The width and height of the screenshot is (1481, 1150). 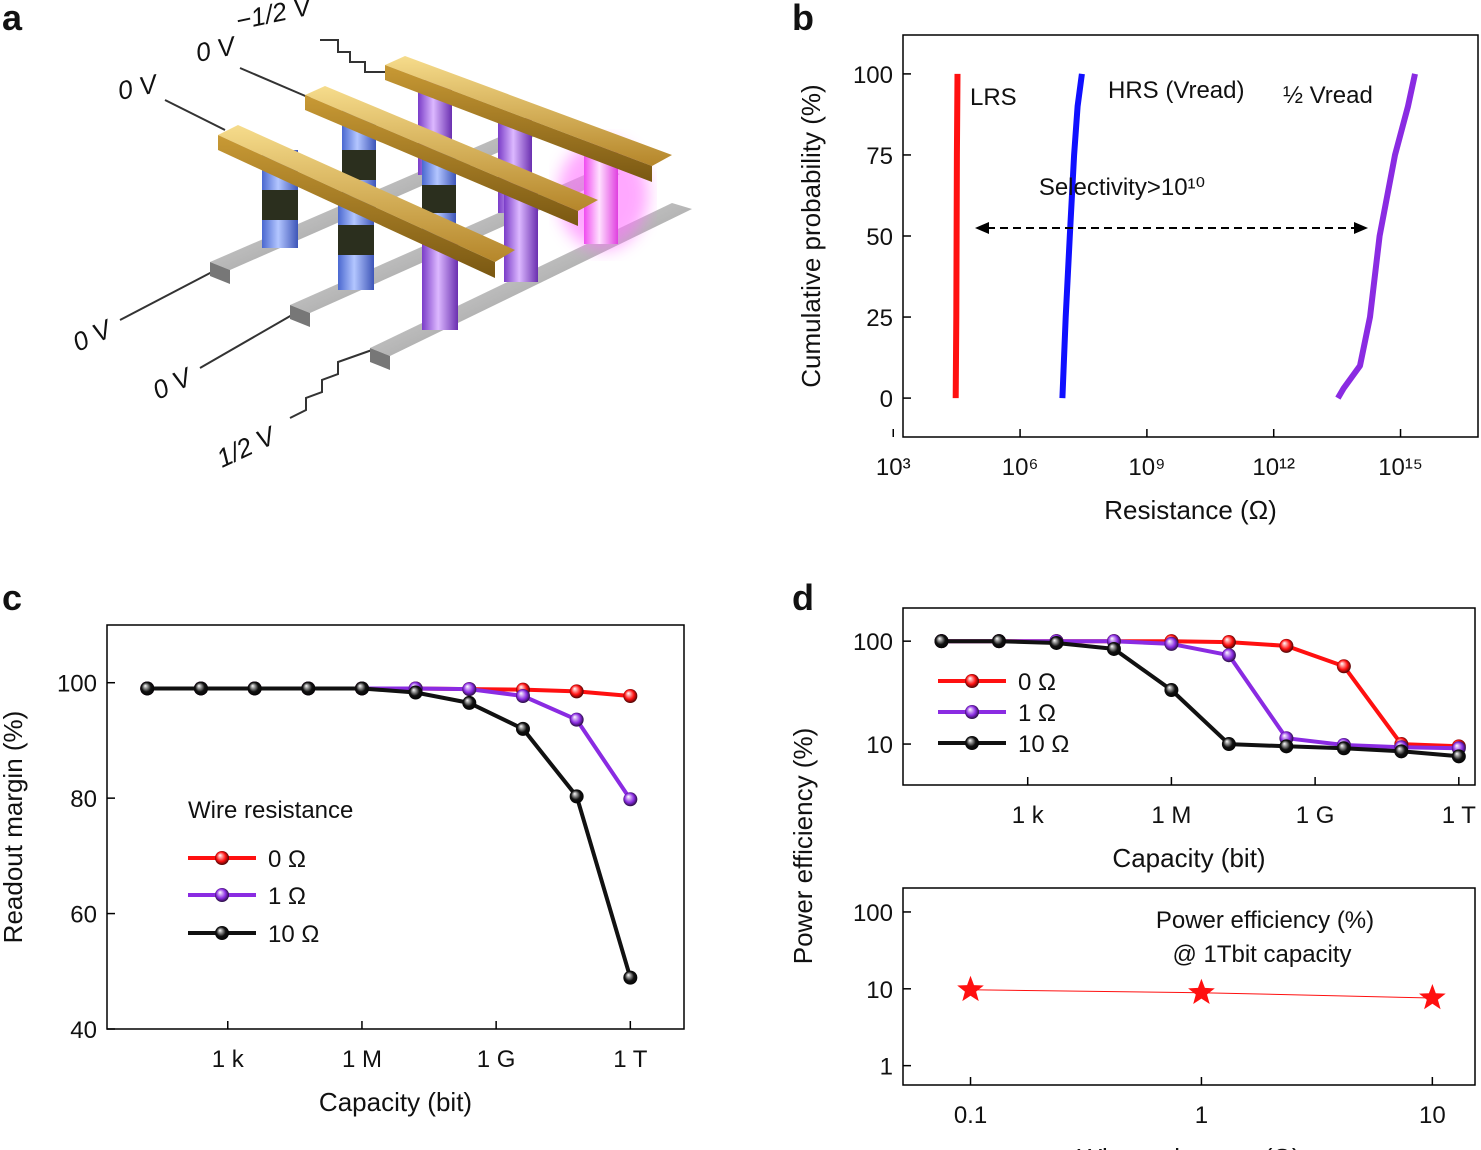 I want to click on x-tick-label: 10, so click(x=1432, y=1115).